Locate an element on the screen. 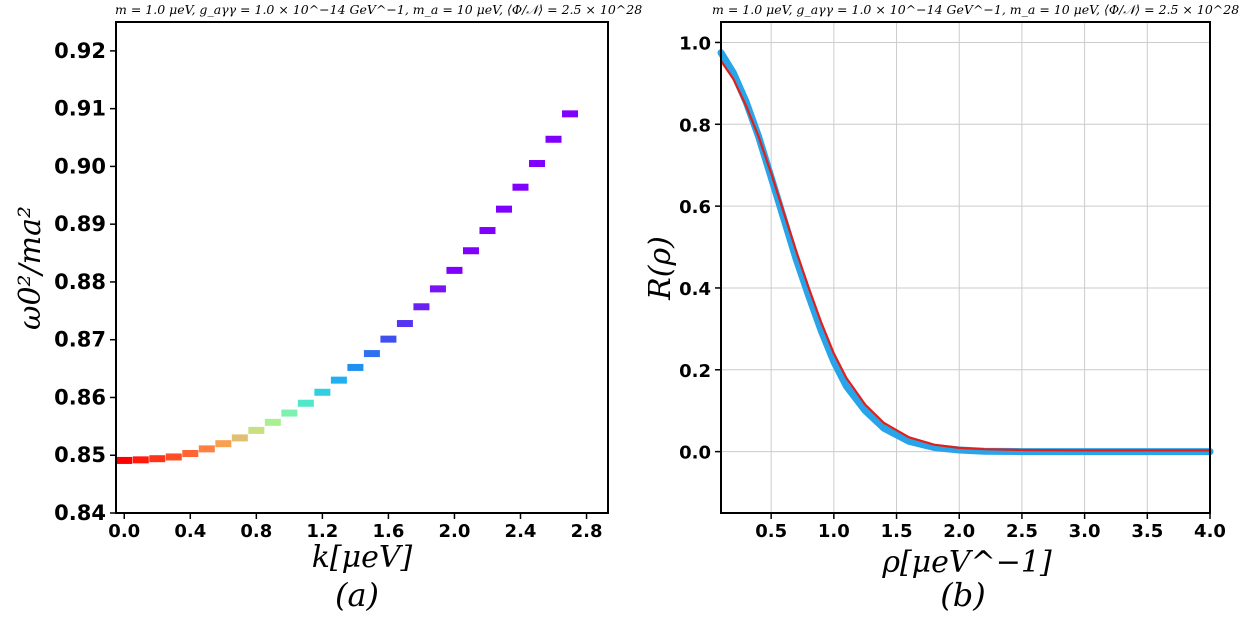  x-tick-label: 2.4 is located at coordinates (521, 531).